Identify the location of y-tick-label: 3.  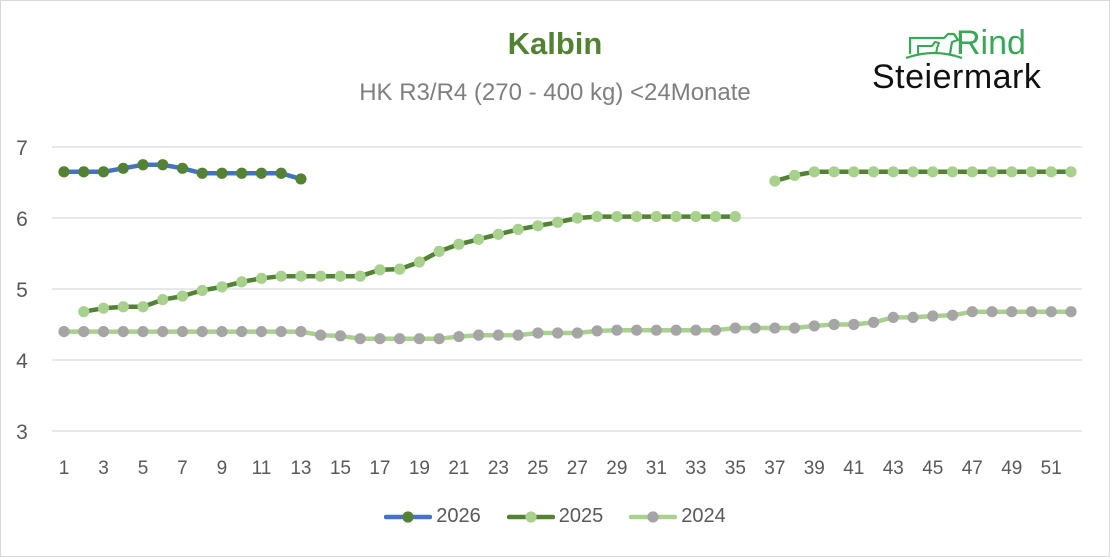
(22, 432).